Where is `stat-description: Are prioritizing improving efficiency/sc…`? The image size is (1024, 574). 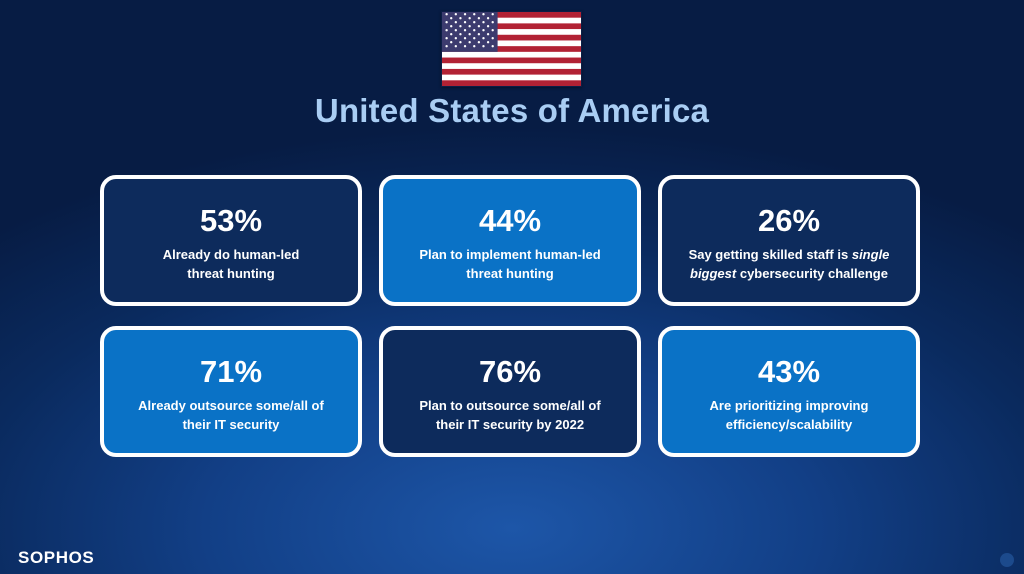
stat-description: Are prioritizing improving efficiency/sc… is located at coordinates (789, 415).